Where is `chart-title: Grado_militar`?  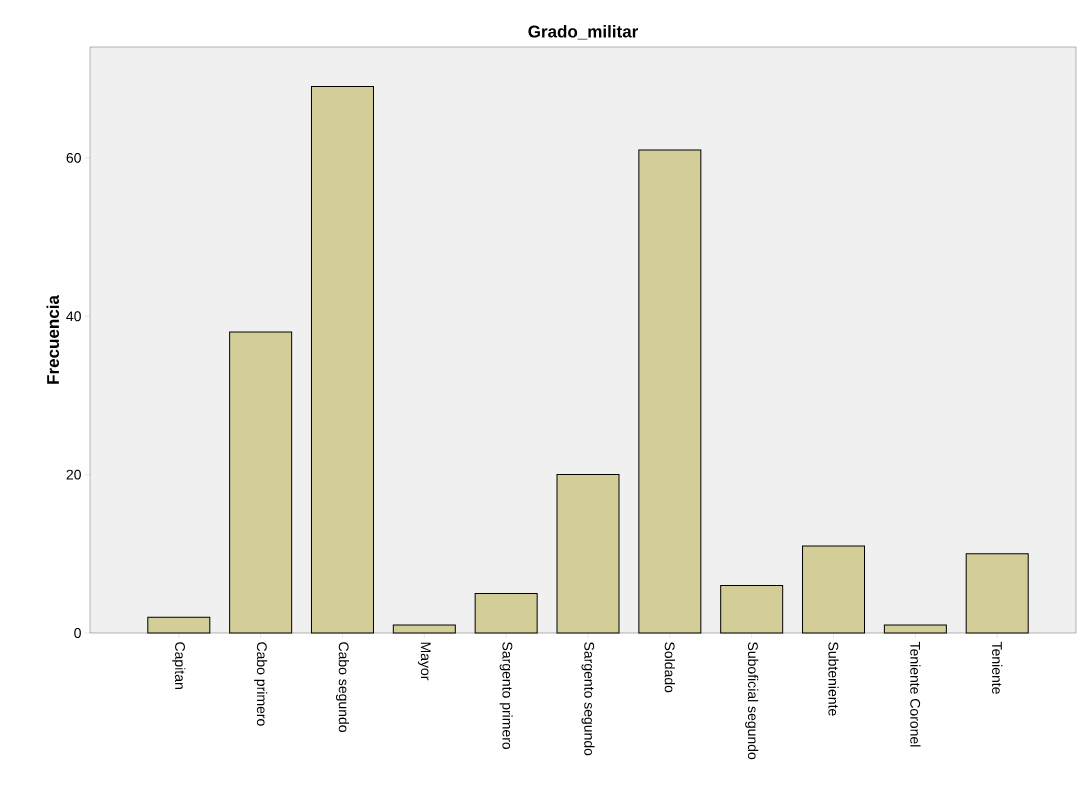
chart-title: Grado_militar is located at coordinates (583, 32).